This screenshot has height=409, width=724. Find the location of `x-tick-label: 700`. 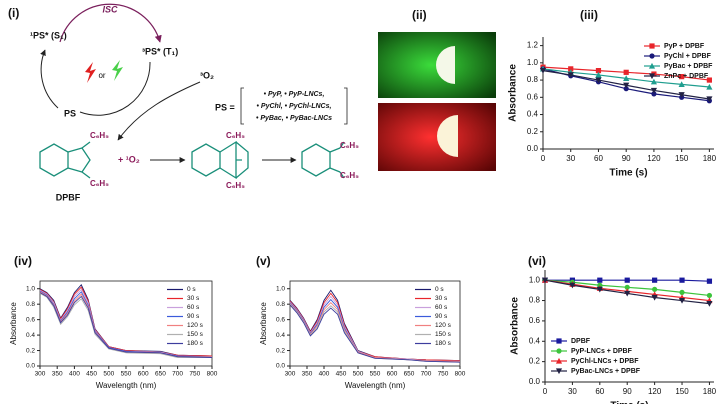

x-tick-label: 700 is located at coordinates (426, 374).